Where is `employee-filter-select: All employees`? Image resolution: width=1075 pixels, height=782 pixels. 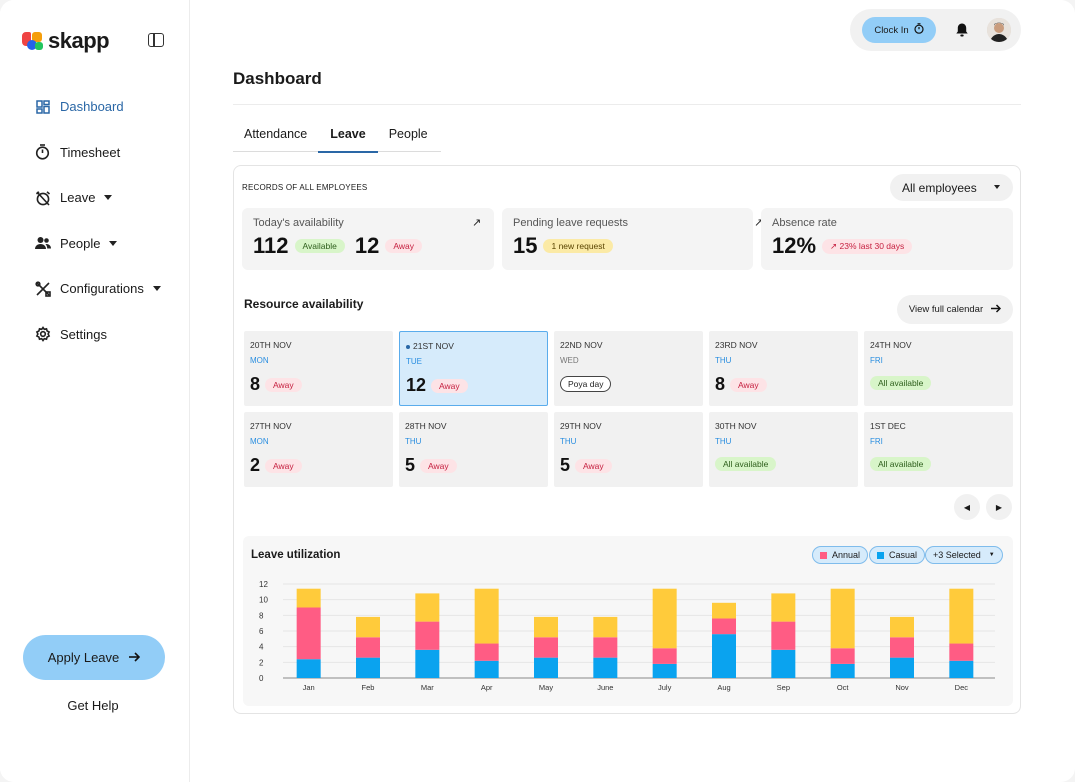 employee-filter-select: All employees is located at coordinates (951, 187).